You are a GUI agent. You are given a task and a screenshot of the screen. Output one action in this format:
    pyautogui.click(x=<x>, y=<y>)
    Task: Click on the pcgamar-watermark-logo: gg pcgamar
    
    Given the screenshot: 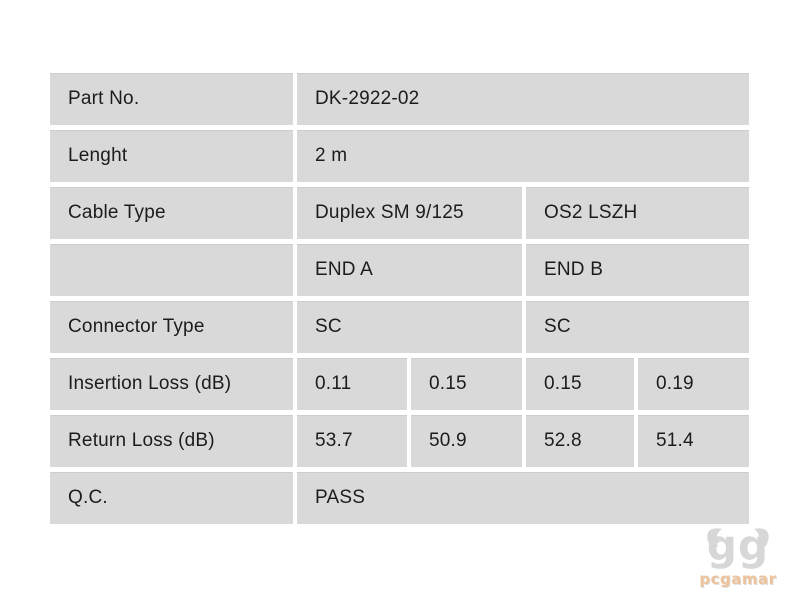 What is the action you would take?
    pyautogui.click(x=738, y=559)
    